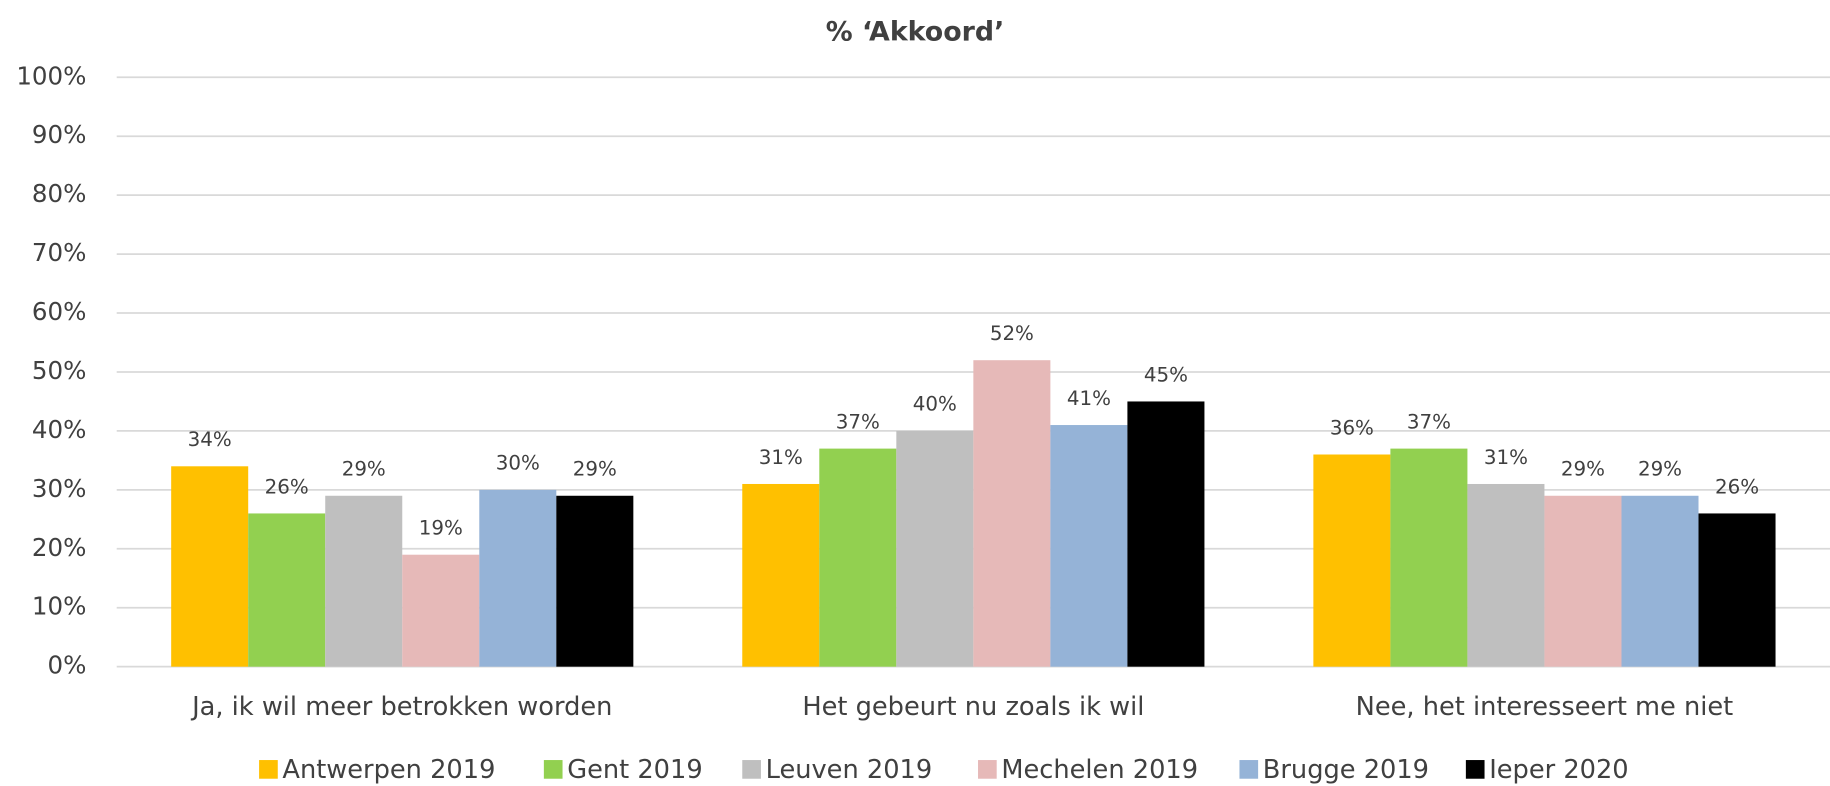 This screenshot has width=1830, height=786. I want to click on y-tick-label: 70%, so click(59, 252).